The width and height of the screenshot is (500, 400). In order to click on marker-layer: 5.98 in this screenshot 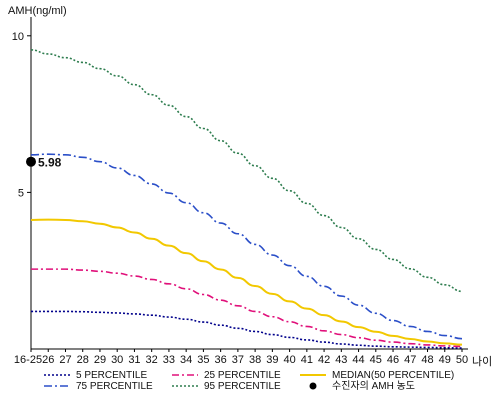, I will do `click(44, 163)`.